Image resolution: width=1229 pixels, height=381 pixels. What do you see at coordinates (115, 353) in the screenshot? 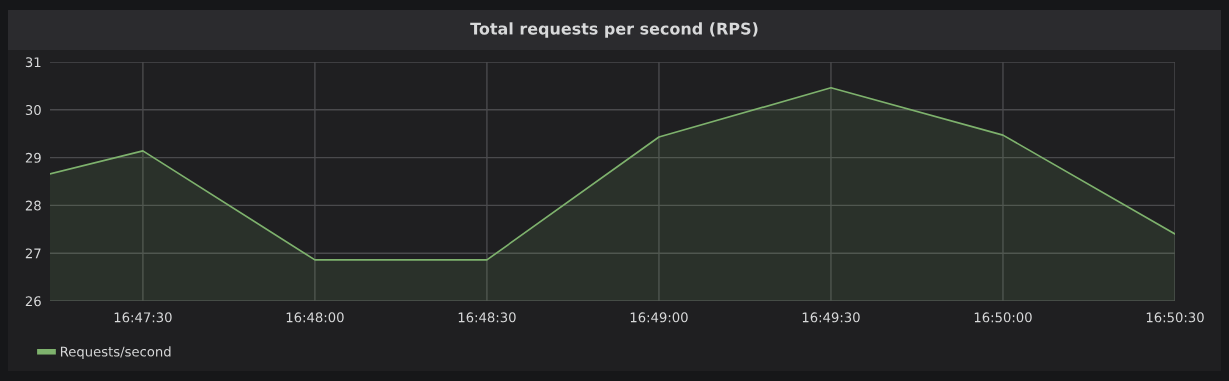
I see `legend-label: Requests/second` at bounding box center [115, 353].